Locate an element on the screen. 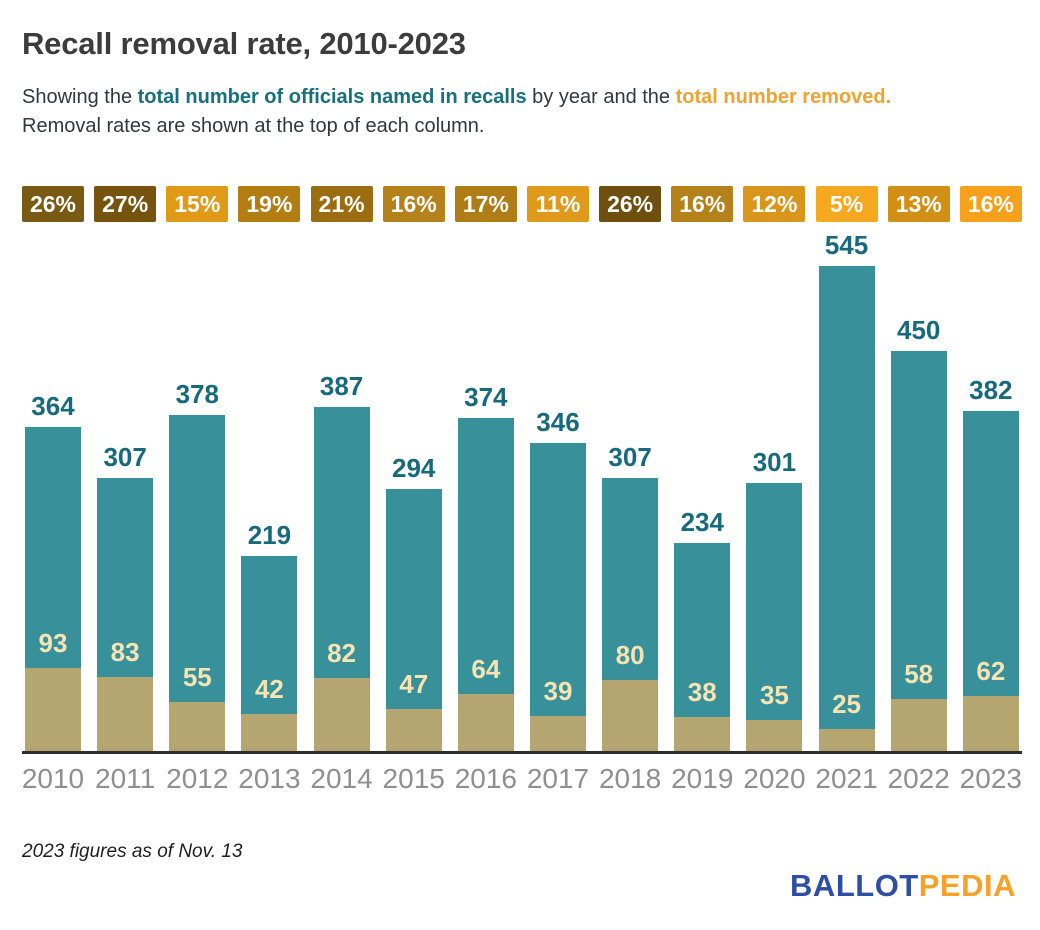 This screenshot has height=930, width=1040. total-value-label: 387 is located at coordinates (341, 386).